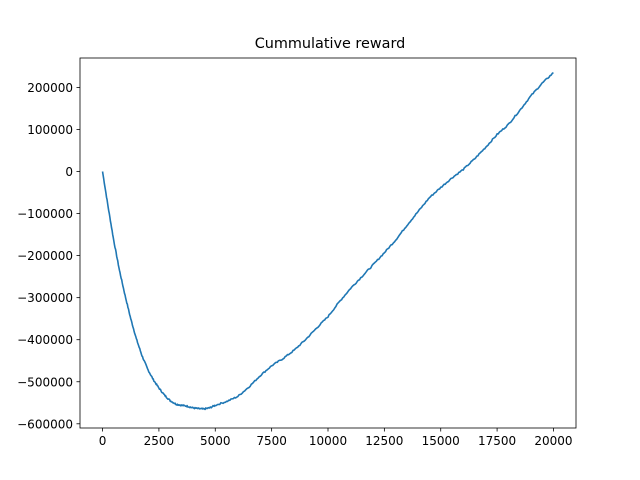 Image resolution: width=640 pixels, height=480 pixels. I want to click on x-tick-label: 12500, so click(384, 441).